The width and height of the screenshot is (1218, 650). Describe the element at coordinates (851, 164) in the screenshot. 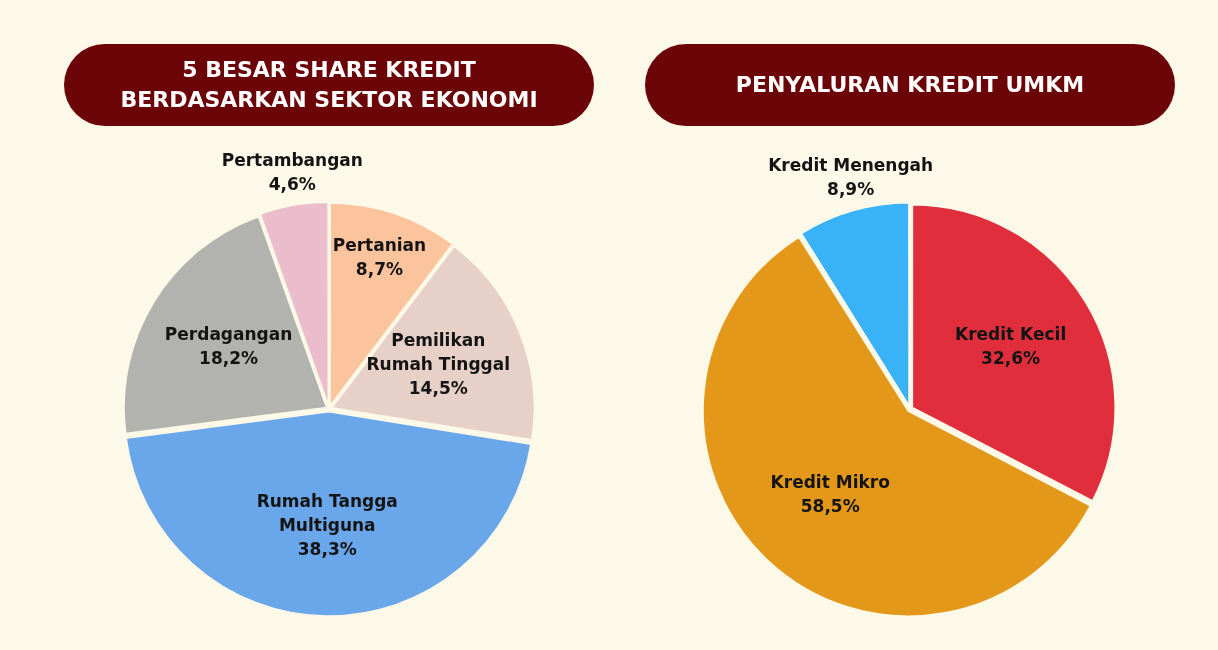

I see `slice-label: Kredit Menengah` at that location.